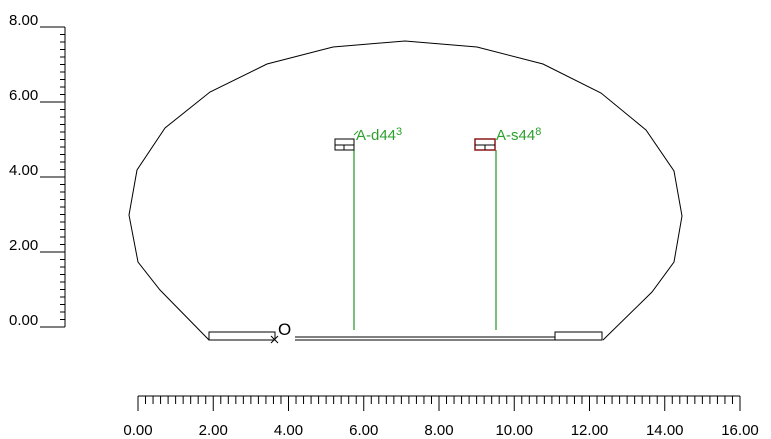 The image size is (771, 439). Describe the element at coordinates (23, 245) in the screenshot. I see `vertical-tick-label: 2.00` at that location.